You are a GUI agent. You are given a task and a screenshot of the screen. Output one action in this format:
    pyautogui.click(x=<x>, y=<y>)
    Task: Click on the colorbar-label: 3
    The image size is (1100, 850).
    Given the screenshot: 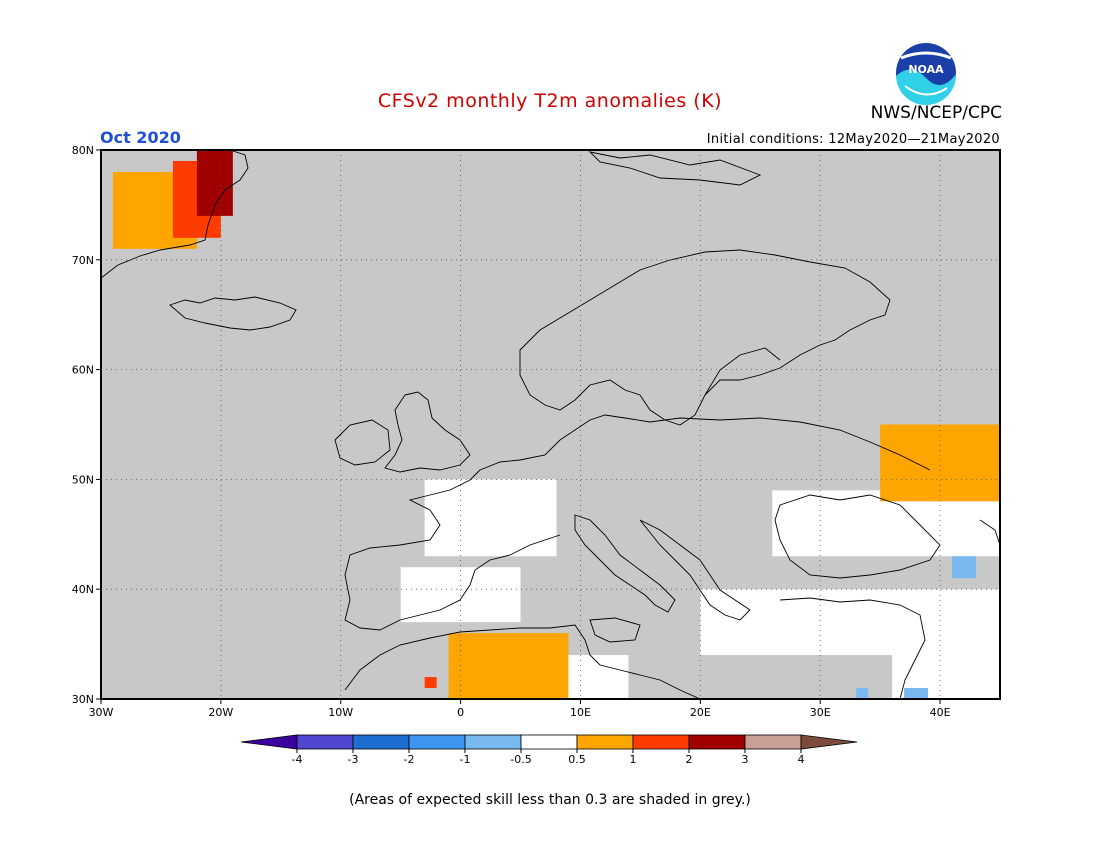 What is the action you would take?
    pyautogui.click(x=745, y=759)
    